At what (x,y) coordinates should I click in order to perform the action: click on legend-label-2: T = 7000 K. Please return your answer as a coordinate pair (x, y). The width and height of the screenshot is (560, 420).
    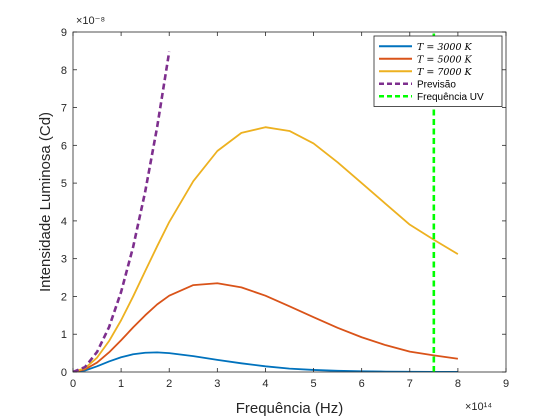
    Looking at the image, I should click on (445, 72).